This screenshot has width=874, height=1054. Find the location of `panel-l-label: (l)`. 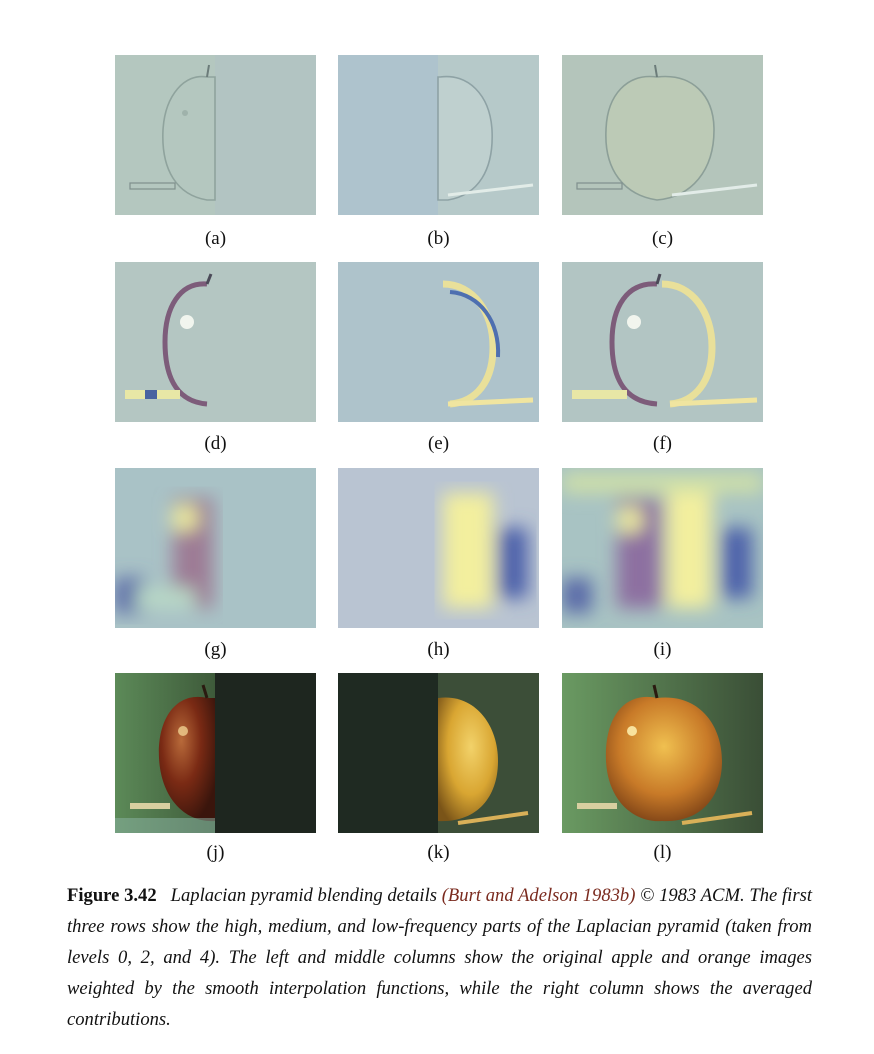

panel-l-label: (l) is located at coordinates (662, 852).